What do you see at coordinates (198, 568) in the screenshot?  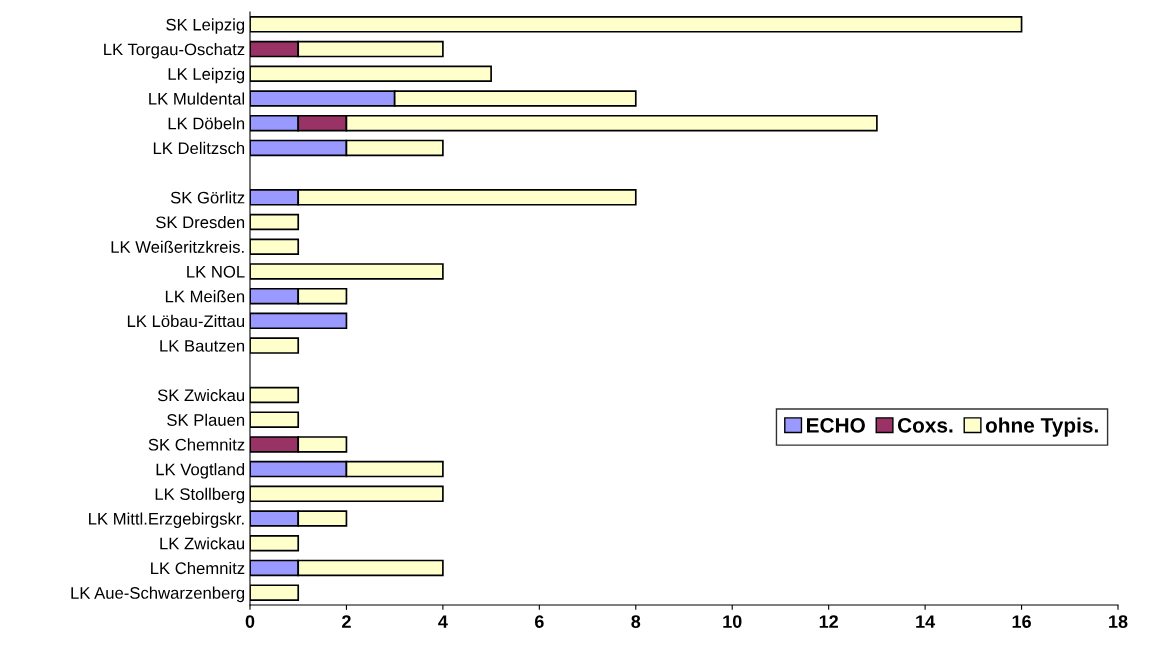 I see `y-tick-label: LK Chemnitz` at bounding box center [198, 568].